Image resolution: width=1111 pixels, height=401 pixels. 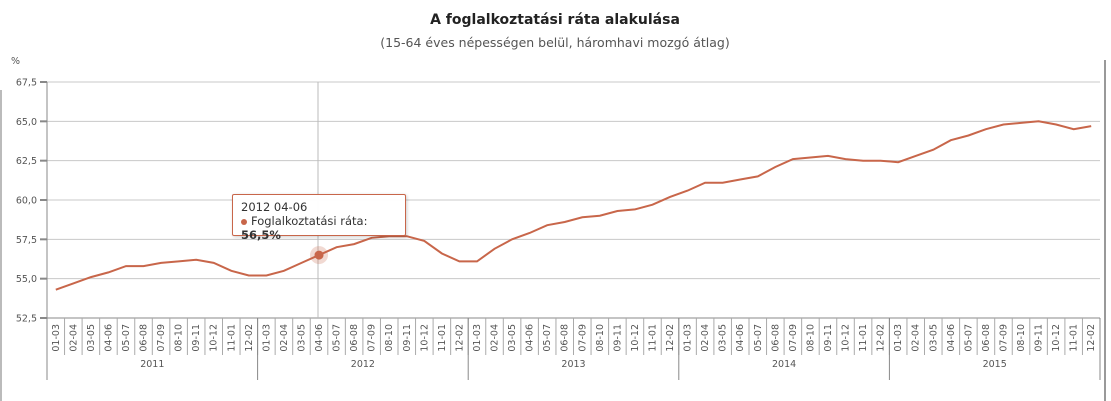 I want to click on chart-title: A foglalkoztatási ráta alakulása, so click(x=555, y=20).